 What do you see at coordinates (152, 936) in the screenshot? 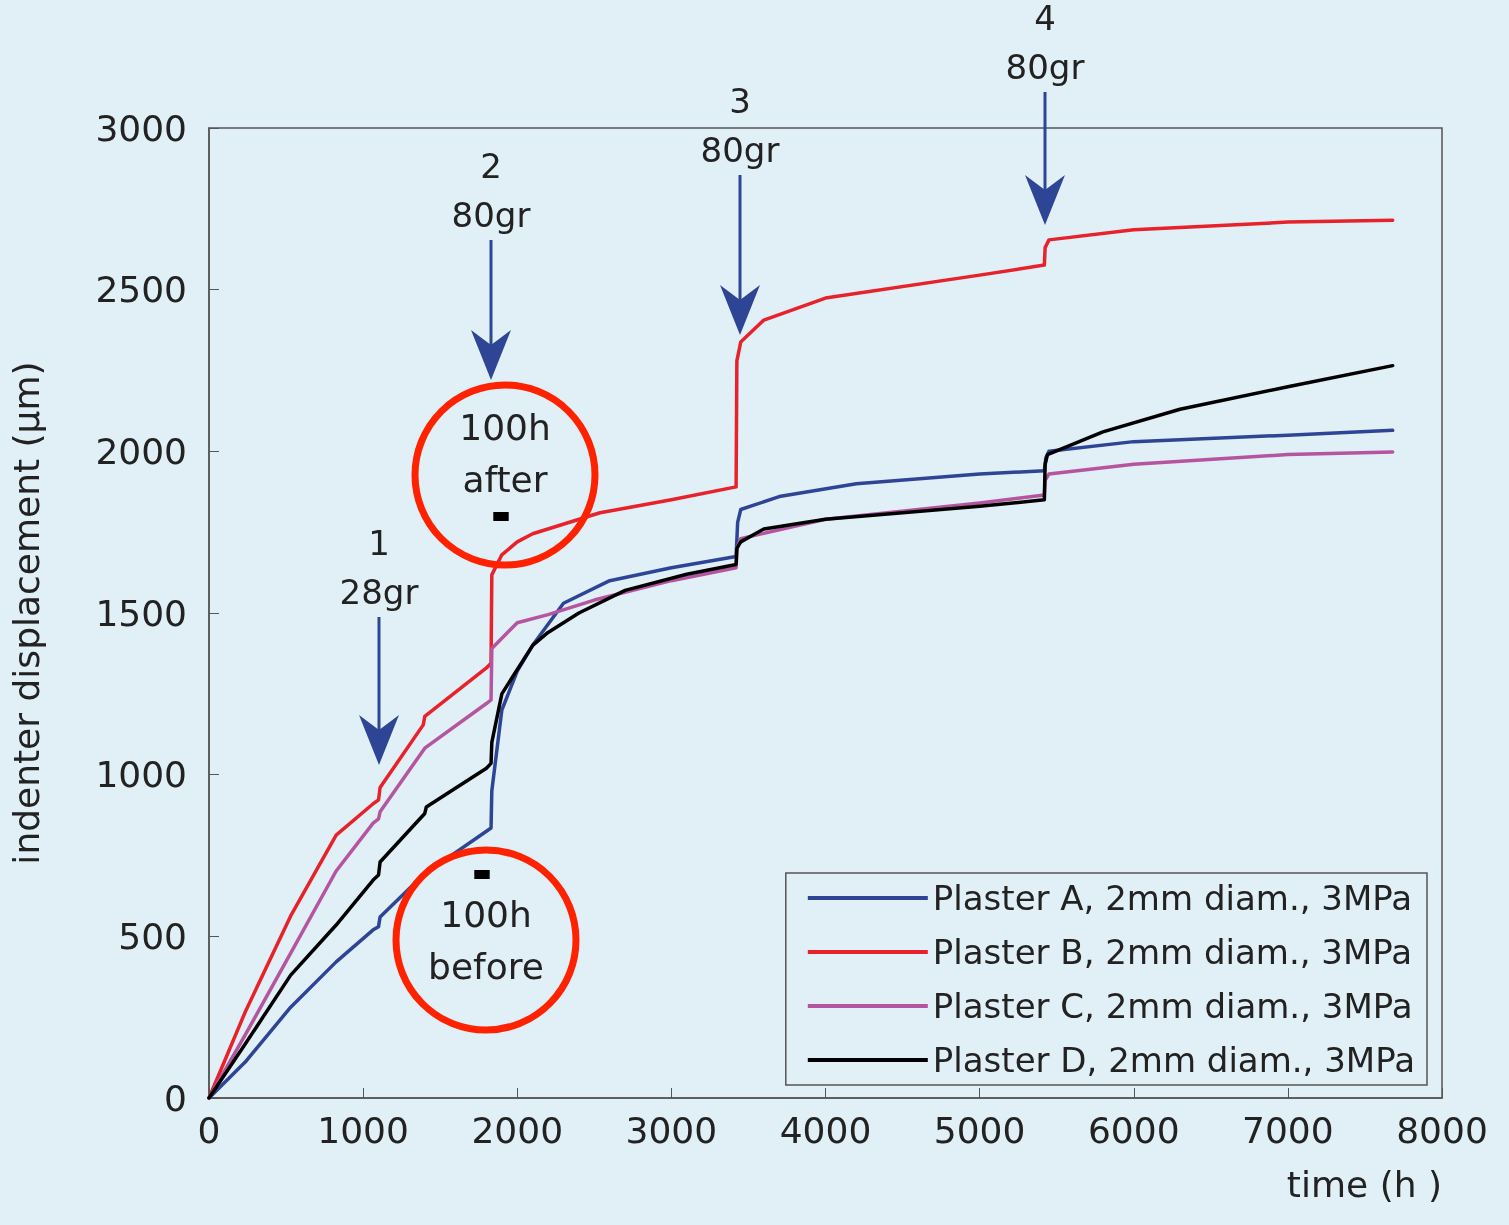
I see `y-tick-label: 500` at bounding box center [152, 936].